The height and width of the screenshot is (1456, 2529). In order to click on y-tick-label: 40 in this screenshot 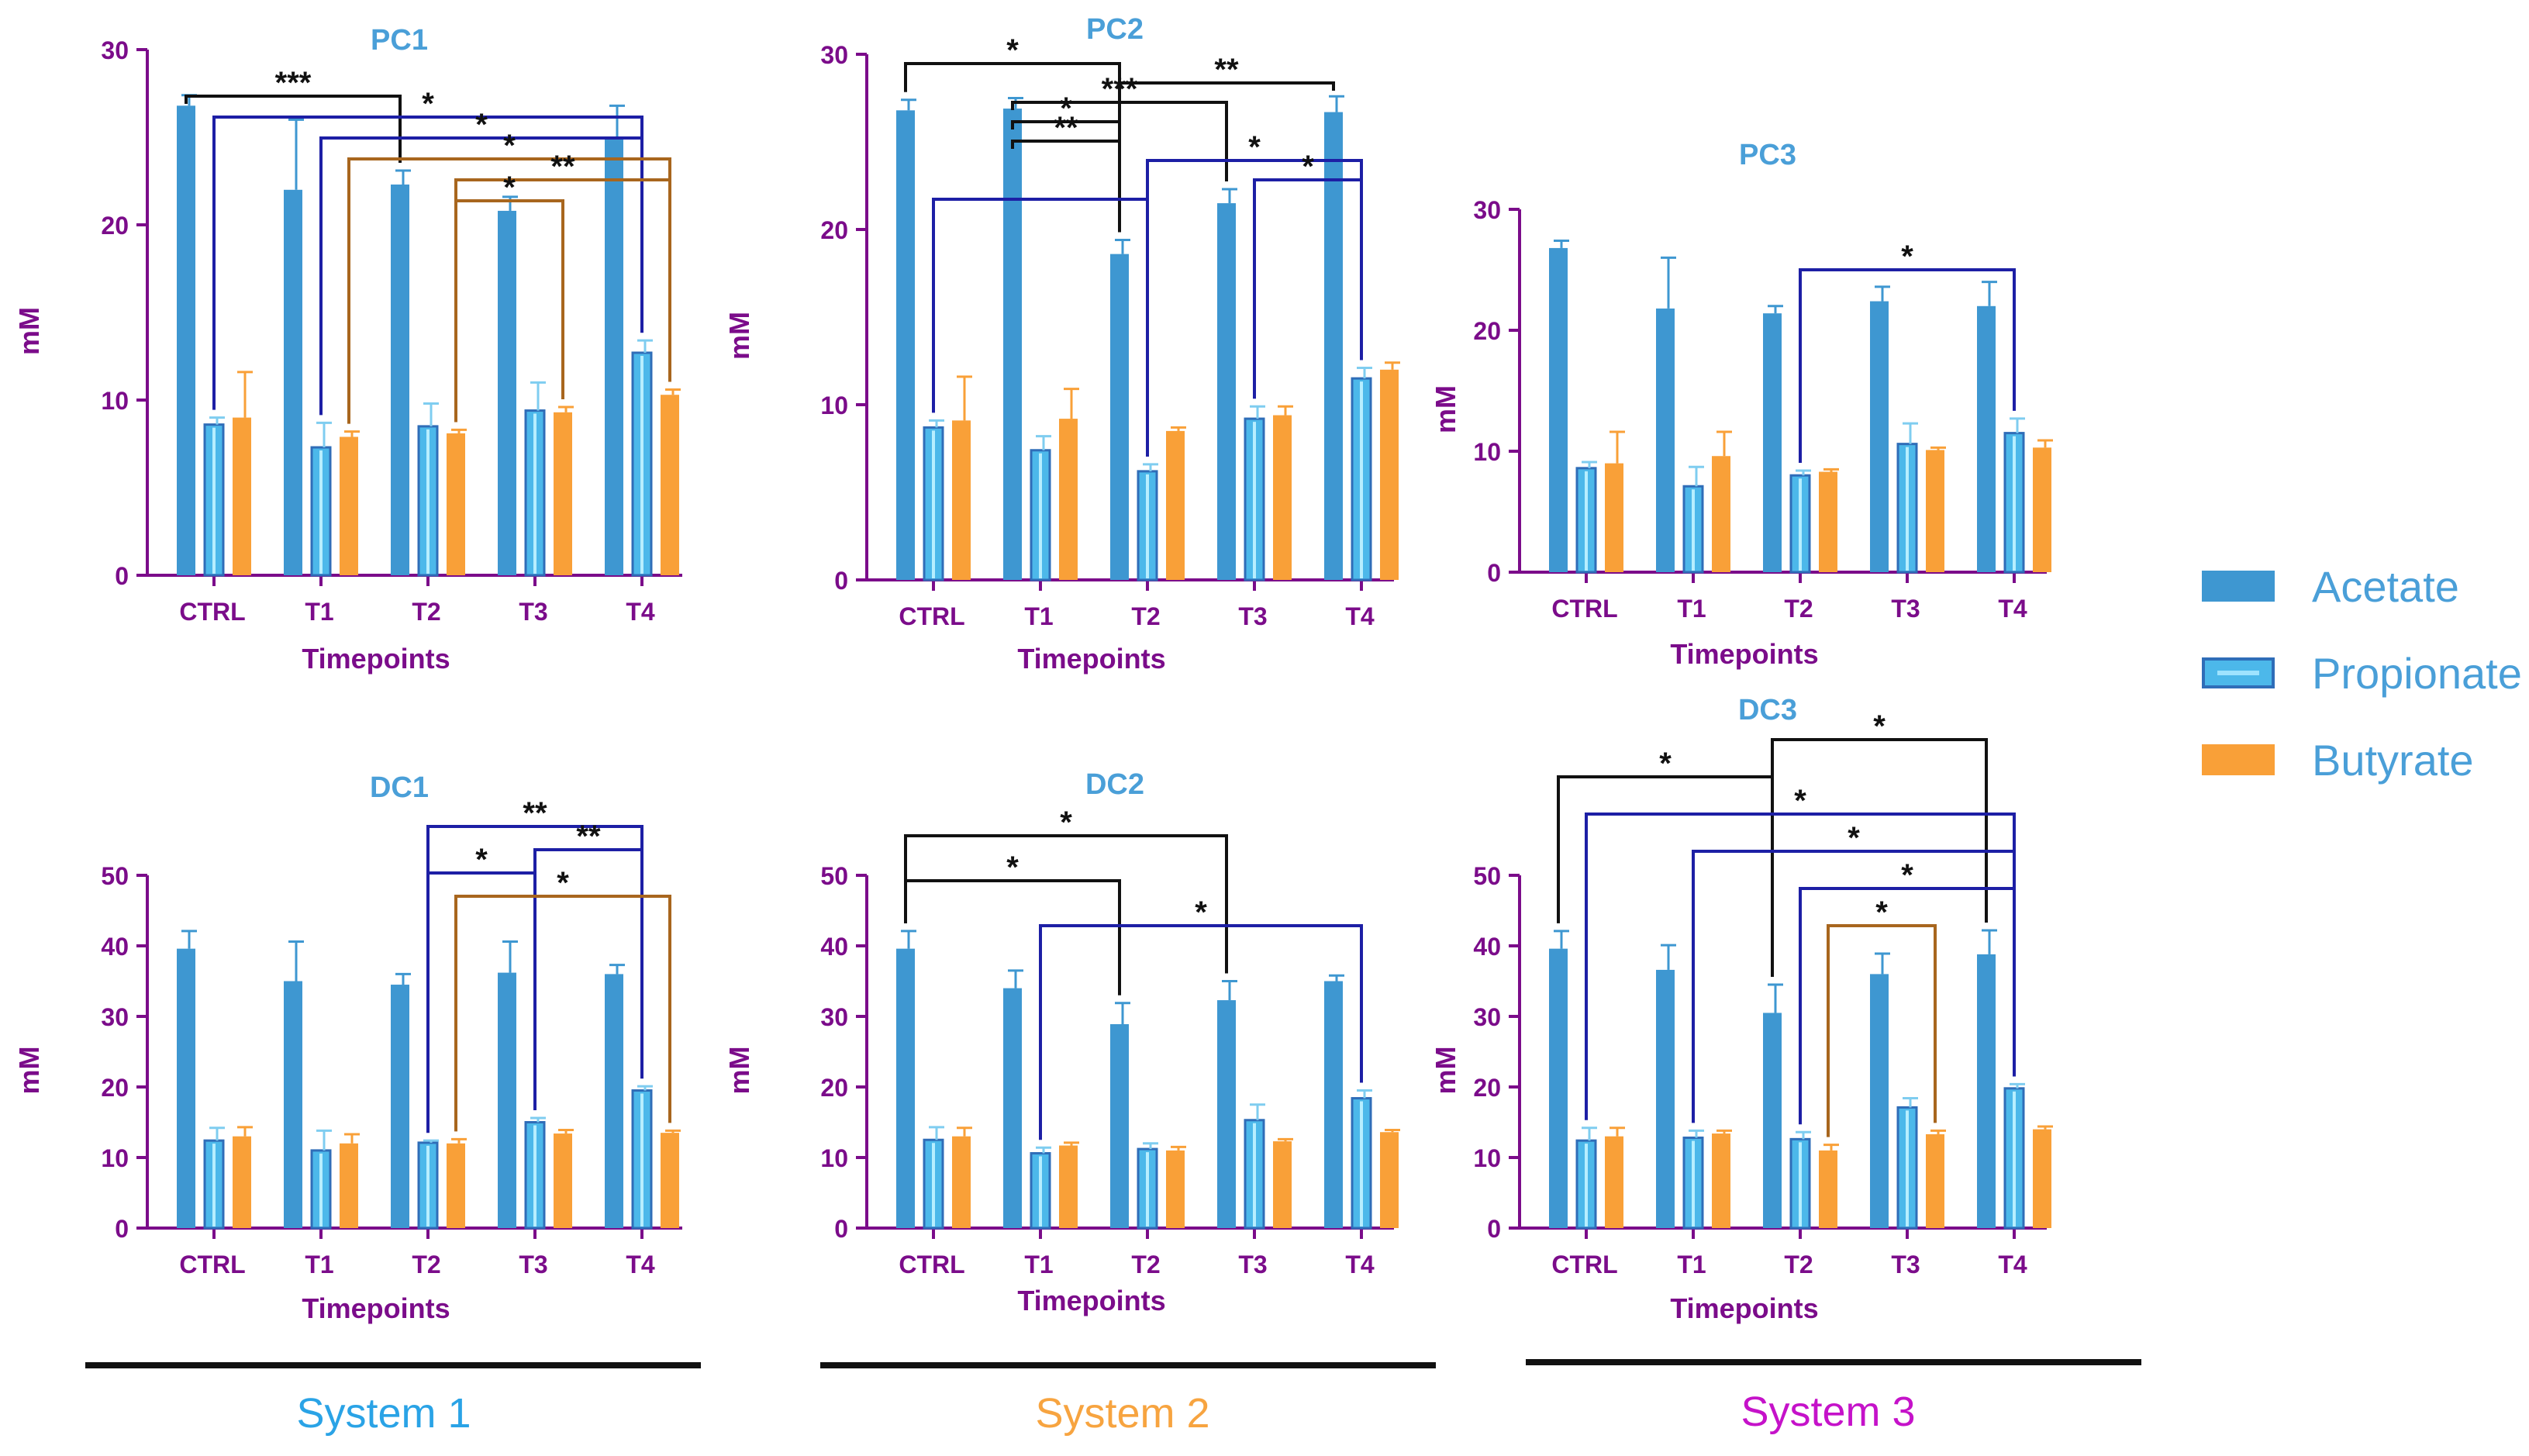, I will do `click(834, 947)`.